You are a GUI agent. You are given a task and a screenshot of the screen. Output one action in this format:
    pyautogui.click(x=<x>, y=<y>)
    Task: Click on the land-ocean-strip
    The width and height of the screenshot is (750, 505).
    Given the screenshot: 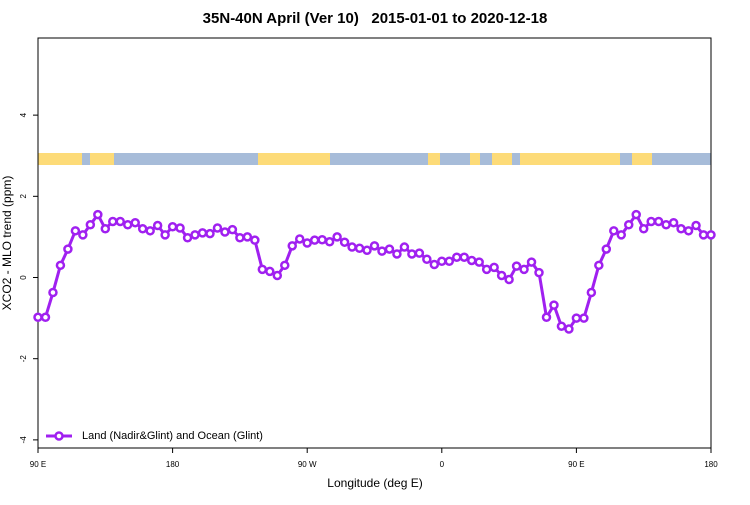 What is the action you would take?
    pyautogui.click(x=374, y=159)
    